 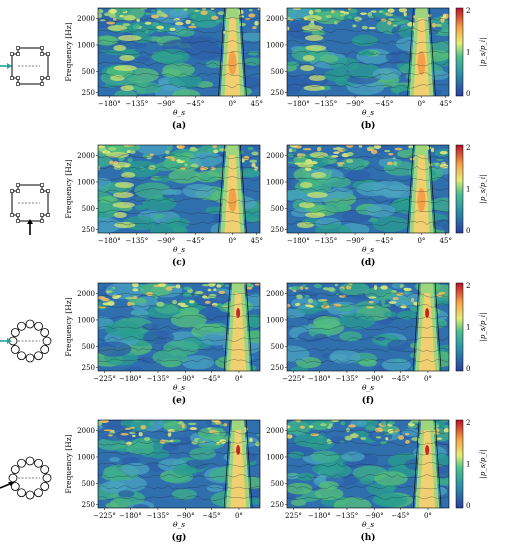 I want to click on x-tick-label: −225°, so click(x=104, y=379).